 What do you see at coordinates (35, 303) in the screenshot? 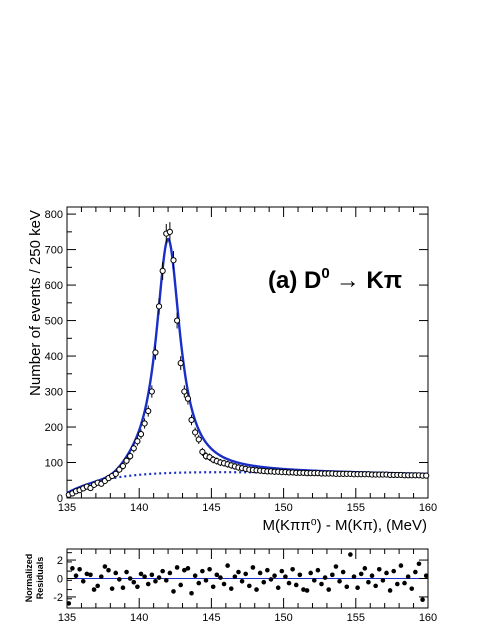
I see `y-axis-label: Number of events / 250 keV` at bounding box center [35, 303].